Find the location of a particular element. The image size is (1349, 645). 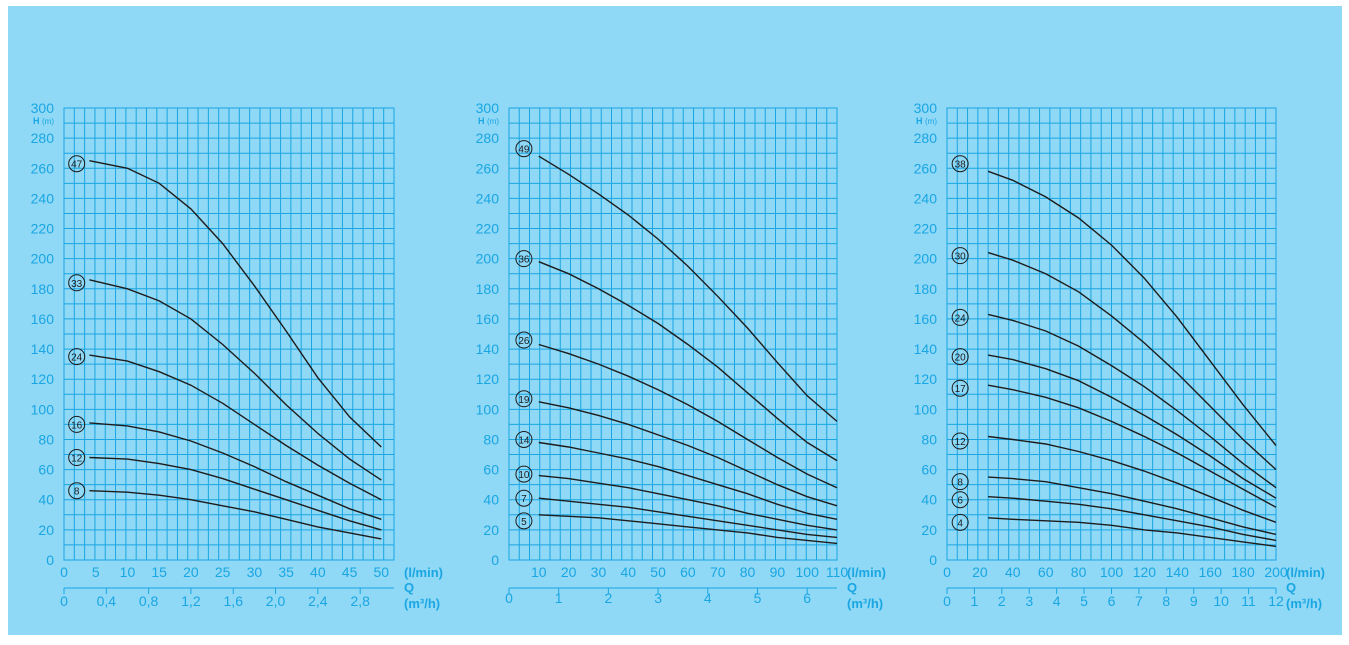

x-tick-label-m3h: 2 is located at coordinates (608, 598).